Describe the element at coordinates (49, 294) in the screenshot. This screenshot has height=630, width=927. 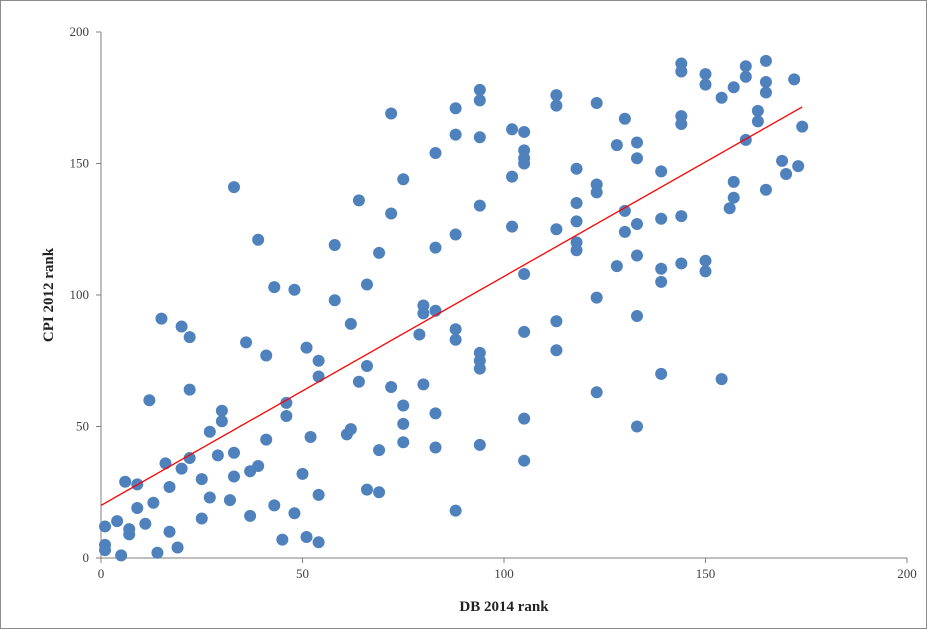
I see `y-axis-title: CPI 2012 rank` at that location.